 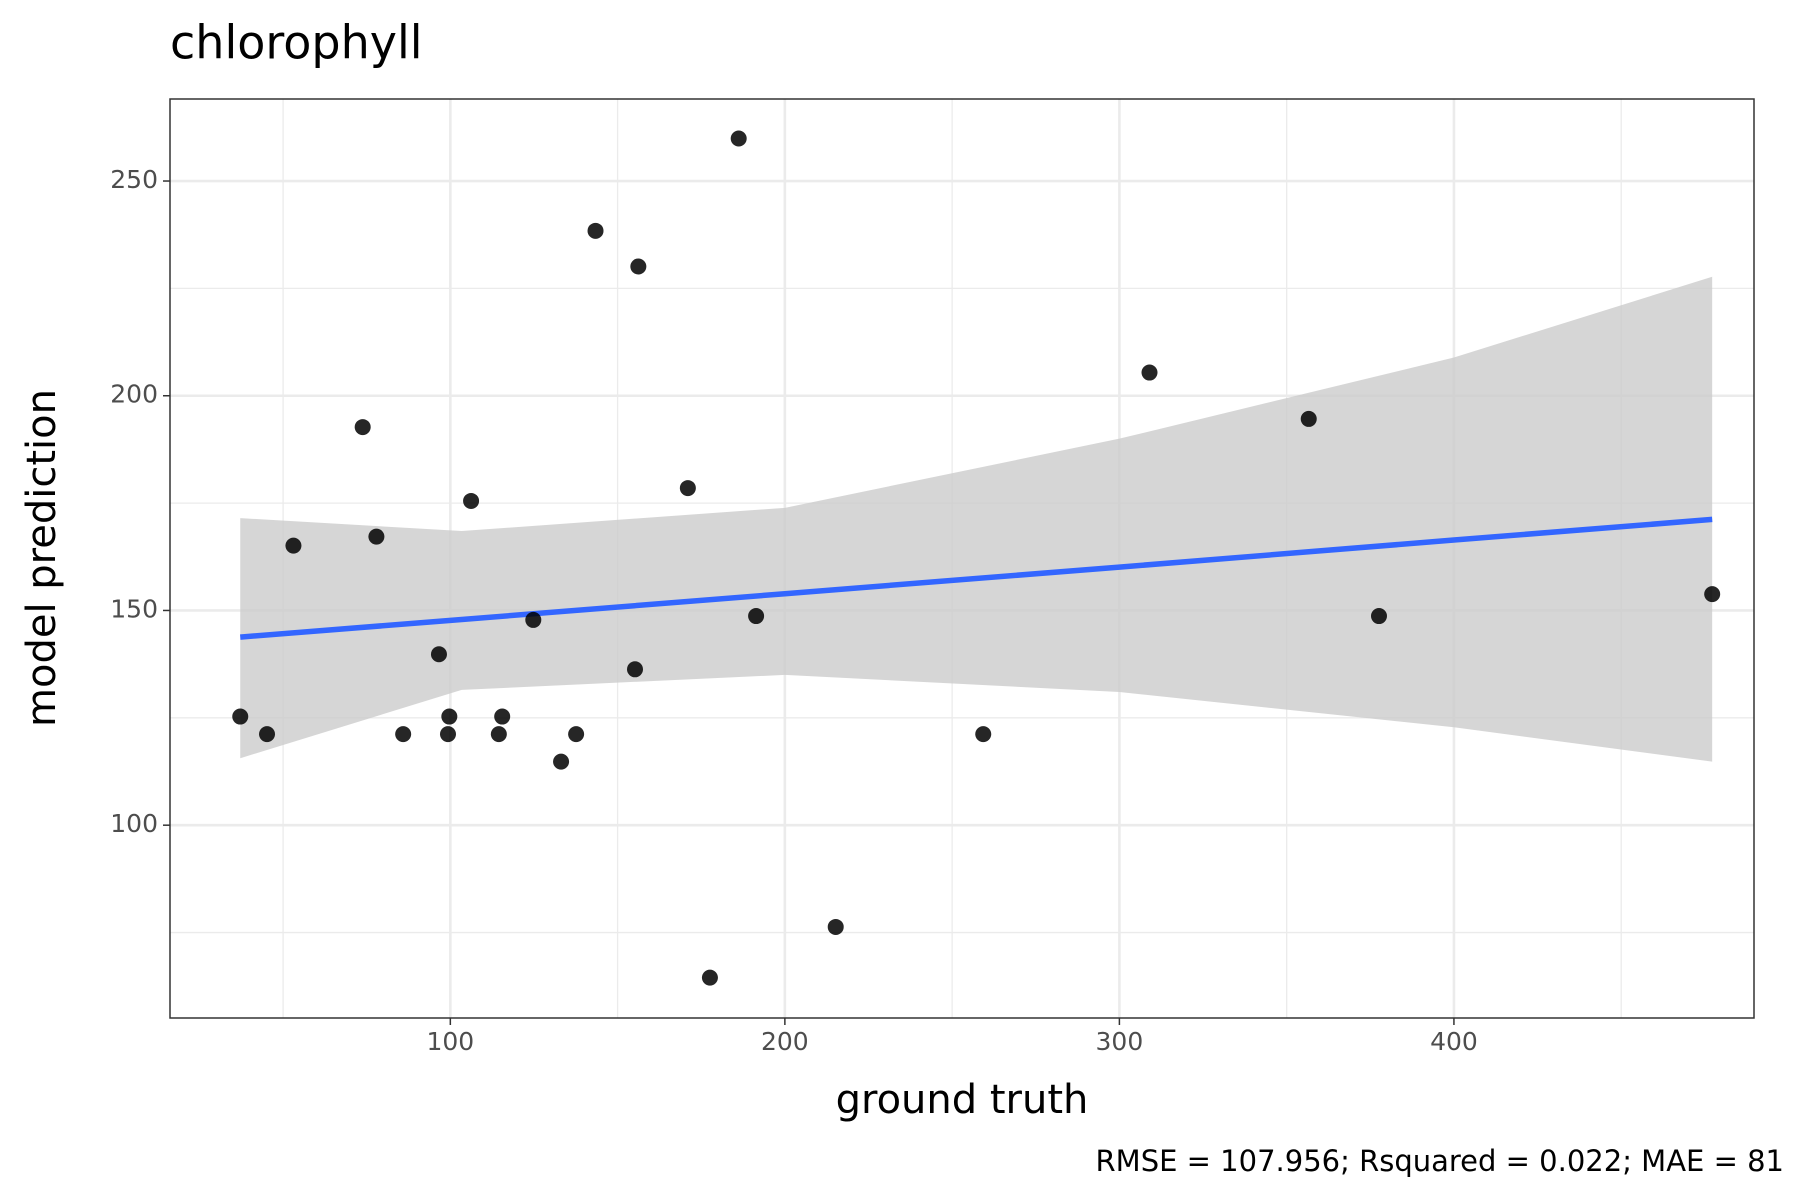 What do you see at coordinates (134, 179) in the screenshot?
I see `y-tick-label: 250` at bounding box center [134, 179].